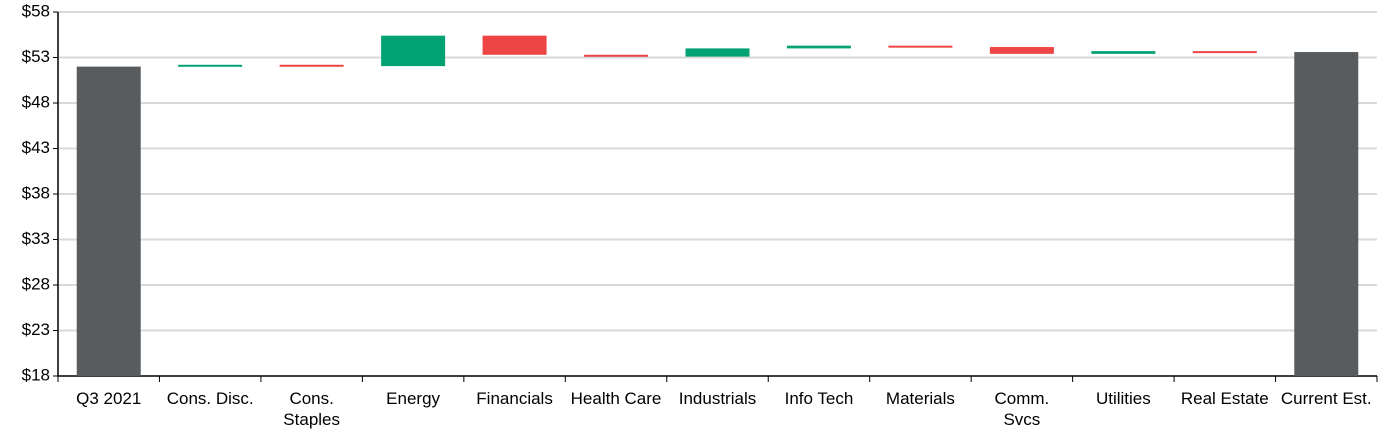  Describe the element at coordinates (36, 238) in the screenshot. I see `y-tick-label: $33` at that location.